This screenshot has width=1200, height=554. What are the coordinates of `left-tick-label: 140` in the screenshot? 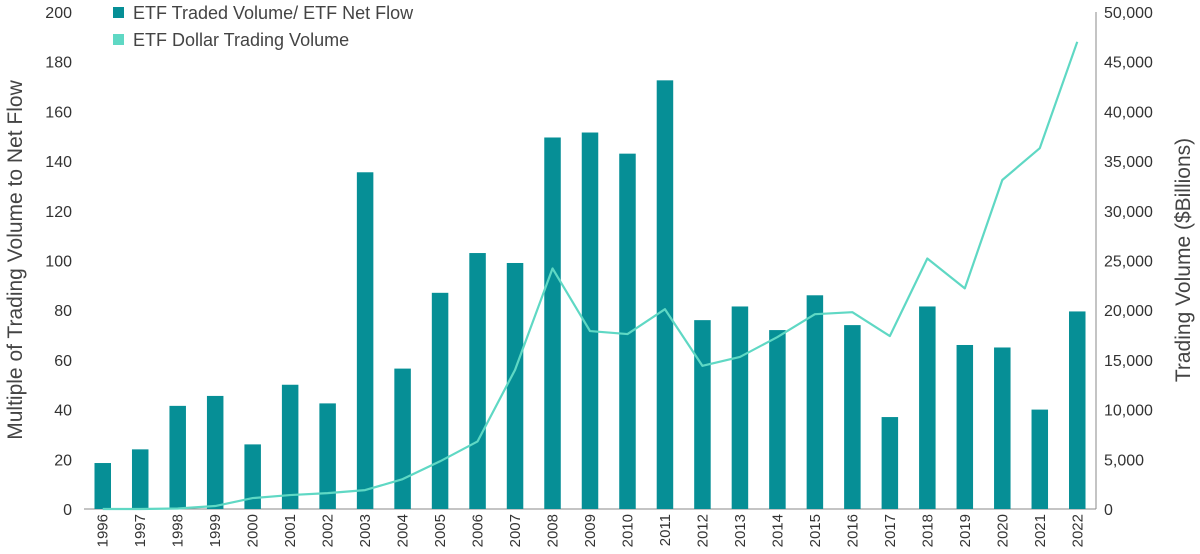 It's located at (58, 162).